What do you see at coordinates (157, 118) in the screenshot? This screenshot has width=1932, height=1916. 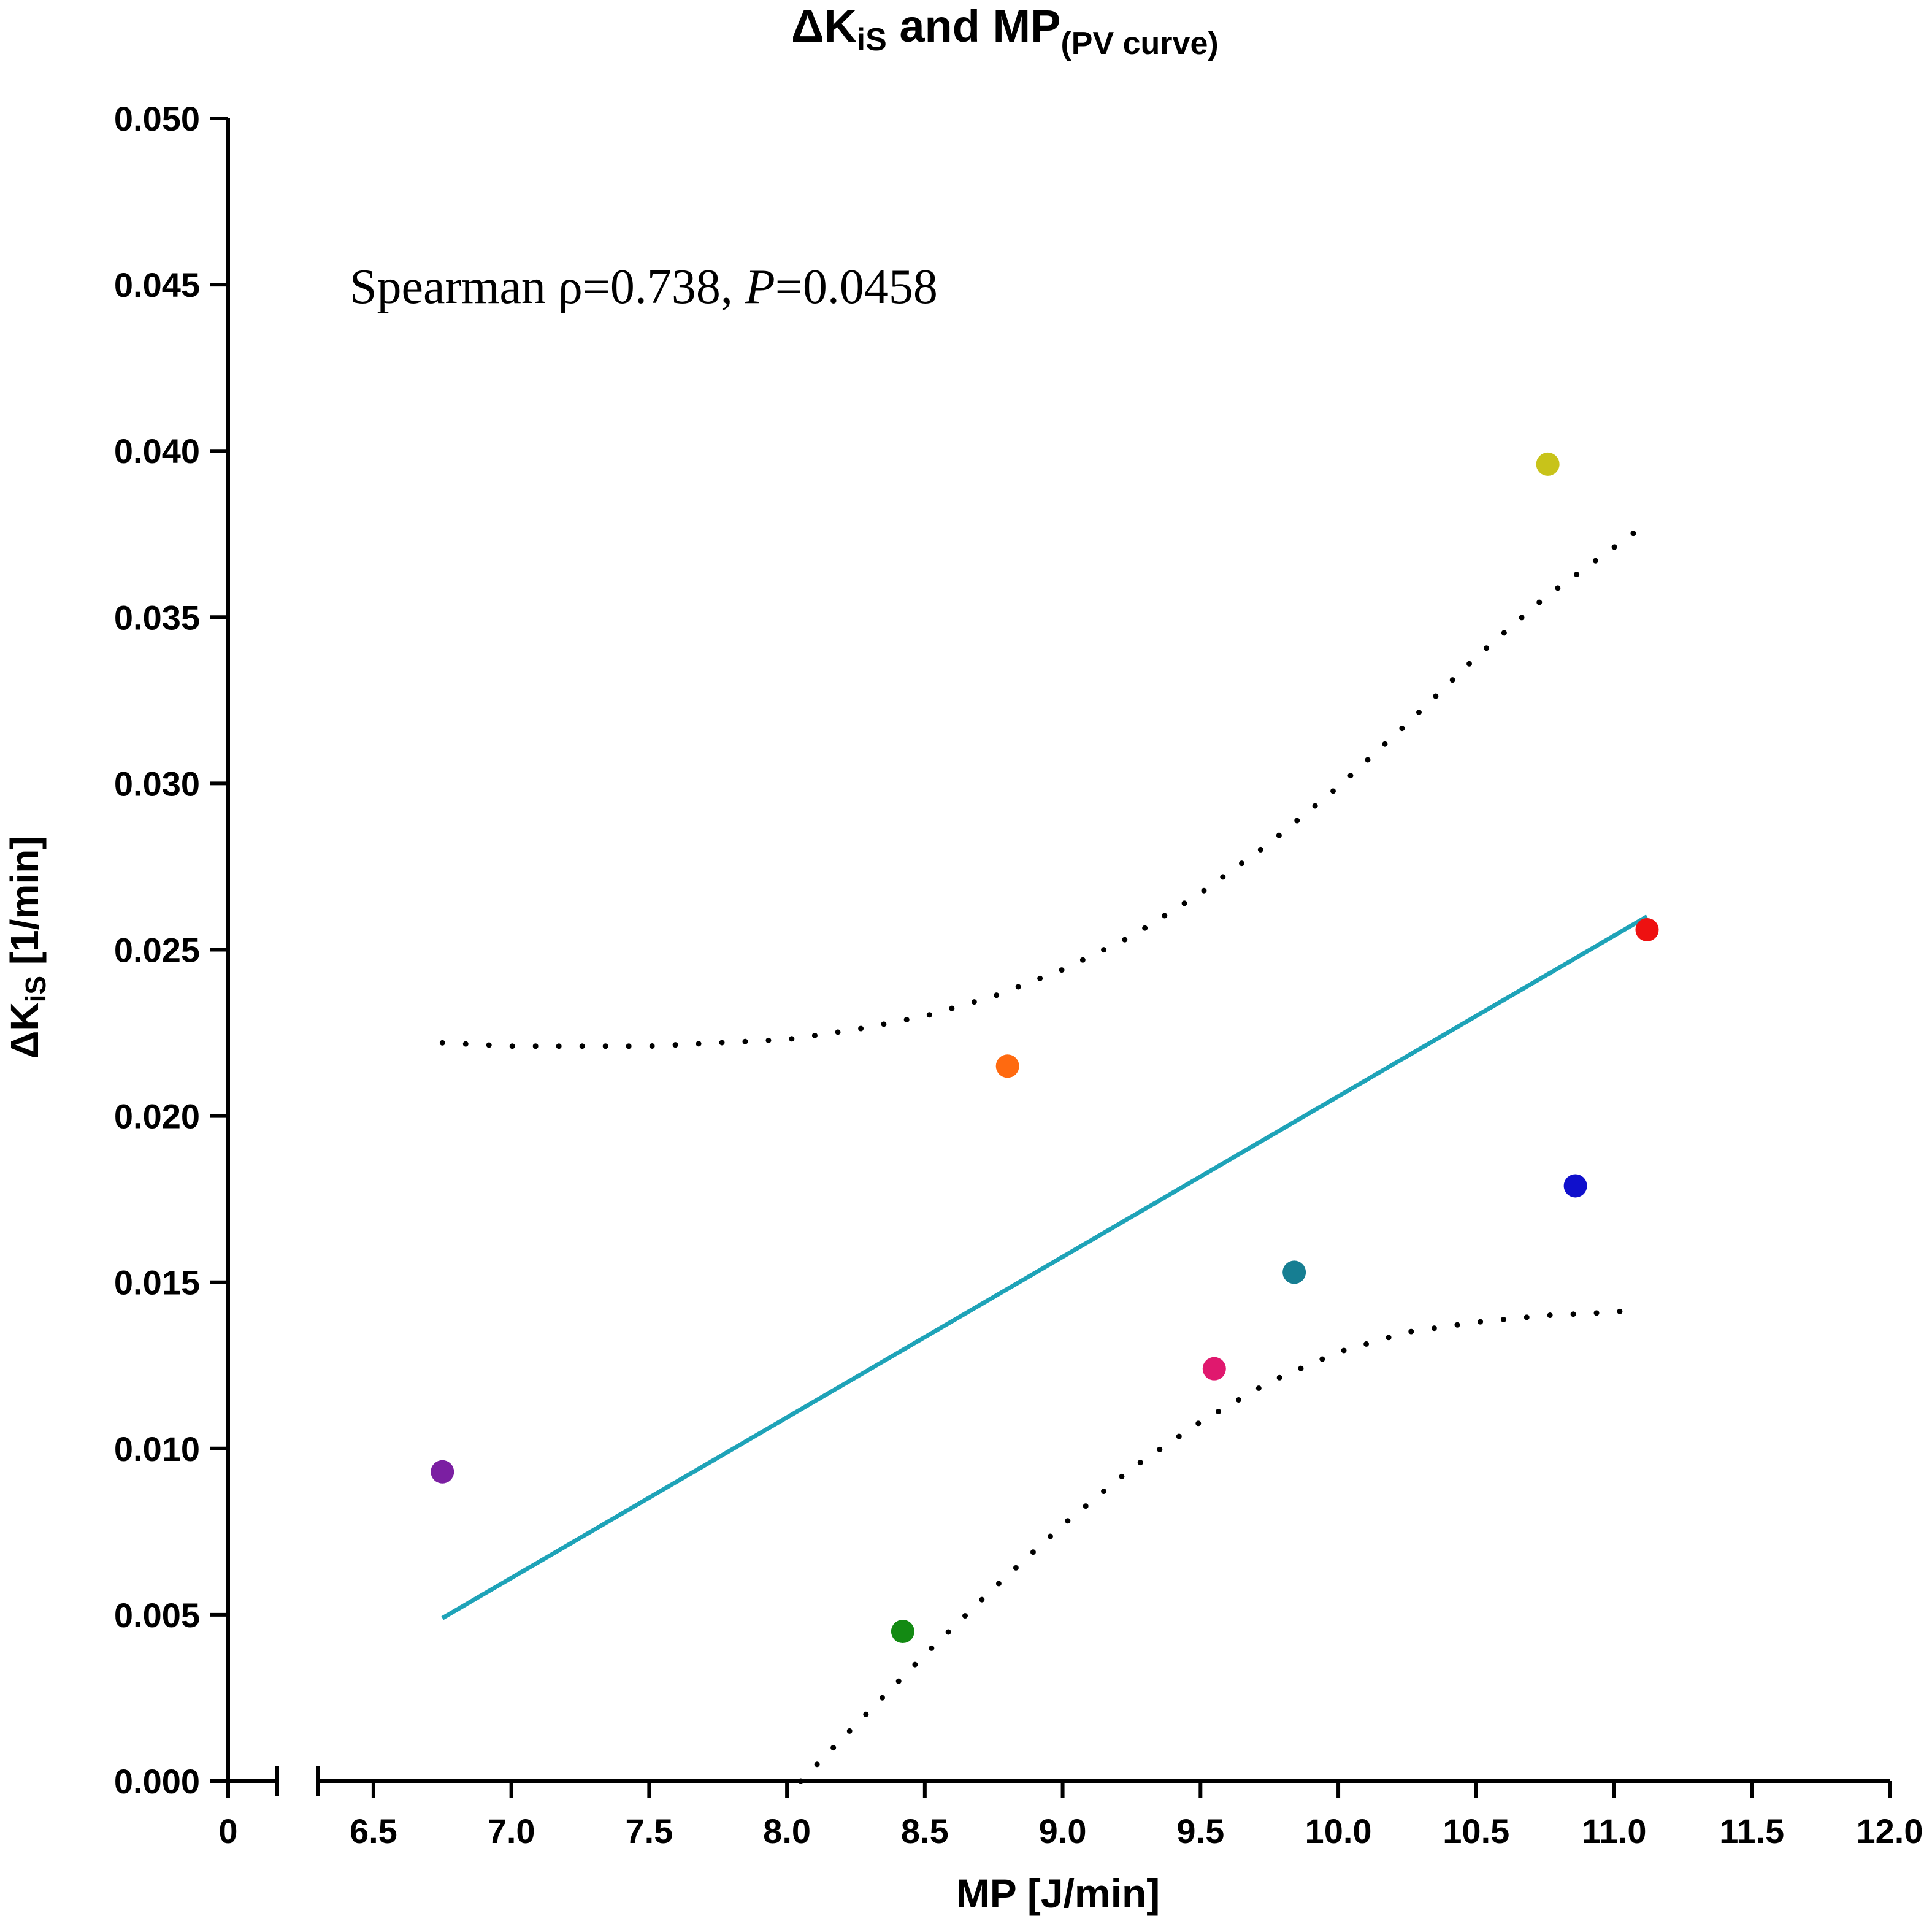 I see `y-tick-label: 0.050` at bounding box center [157, 118].